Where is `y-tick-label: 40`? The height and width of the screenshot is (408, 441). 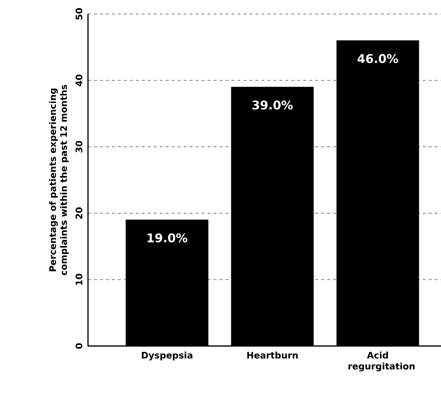
y-tick-label: 40 is located at coordinates (79, 80).